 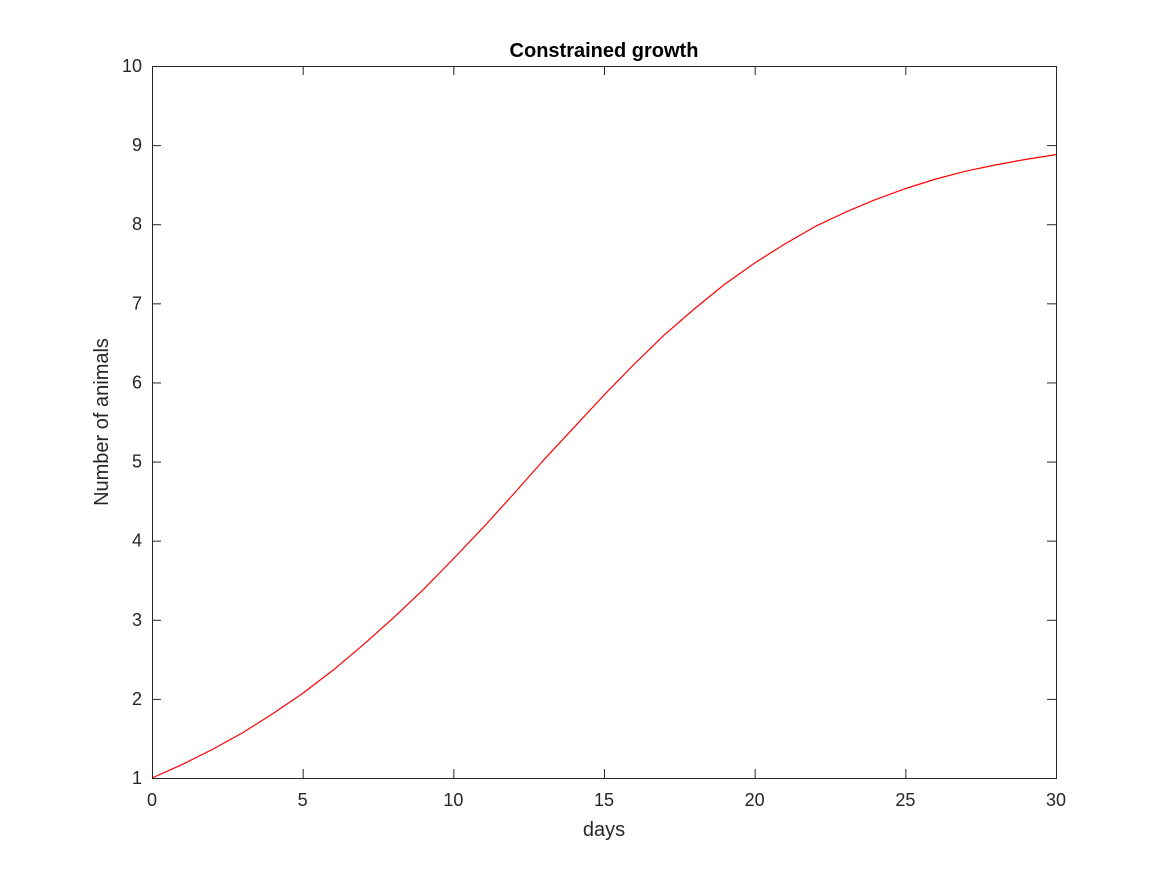 I want to click on y-tick-label: 6, so click(x=137, y=382).